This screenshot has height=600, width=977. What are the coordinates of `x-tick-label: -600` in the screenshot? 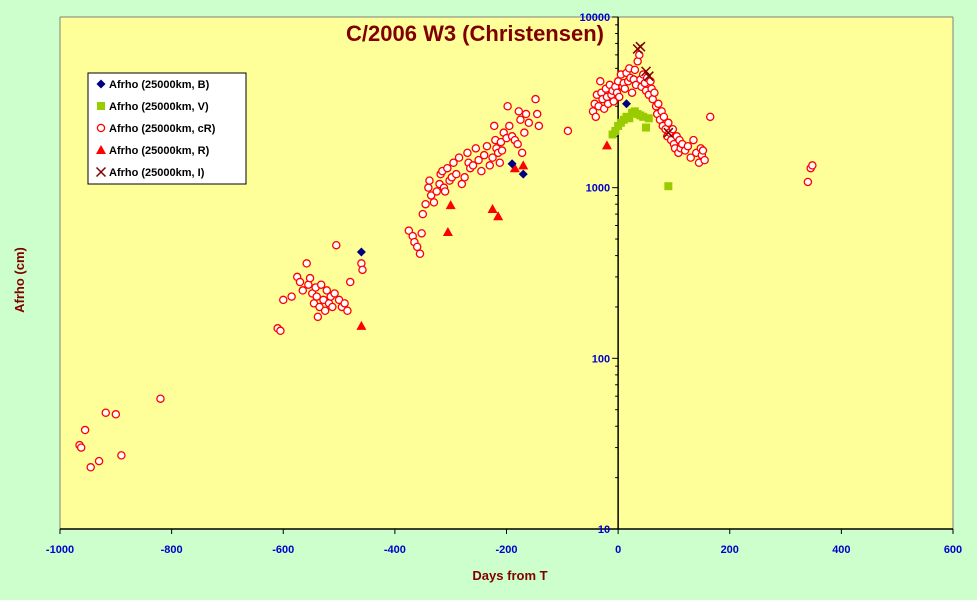 It's located at (283, 550).